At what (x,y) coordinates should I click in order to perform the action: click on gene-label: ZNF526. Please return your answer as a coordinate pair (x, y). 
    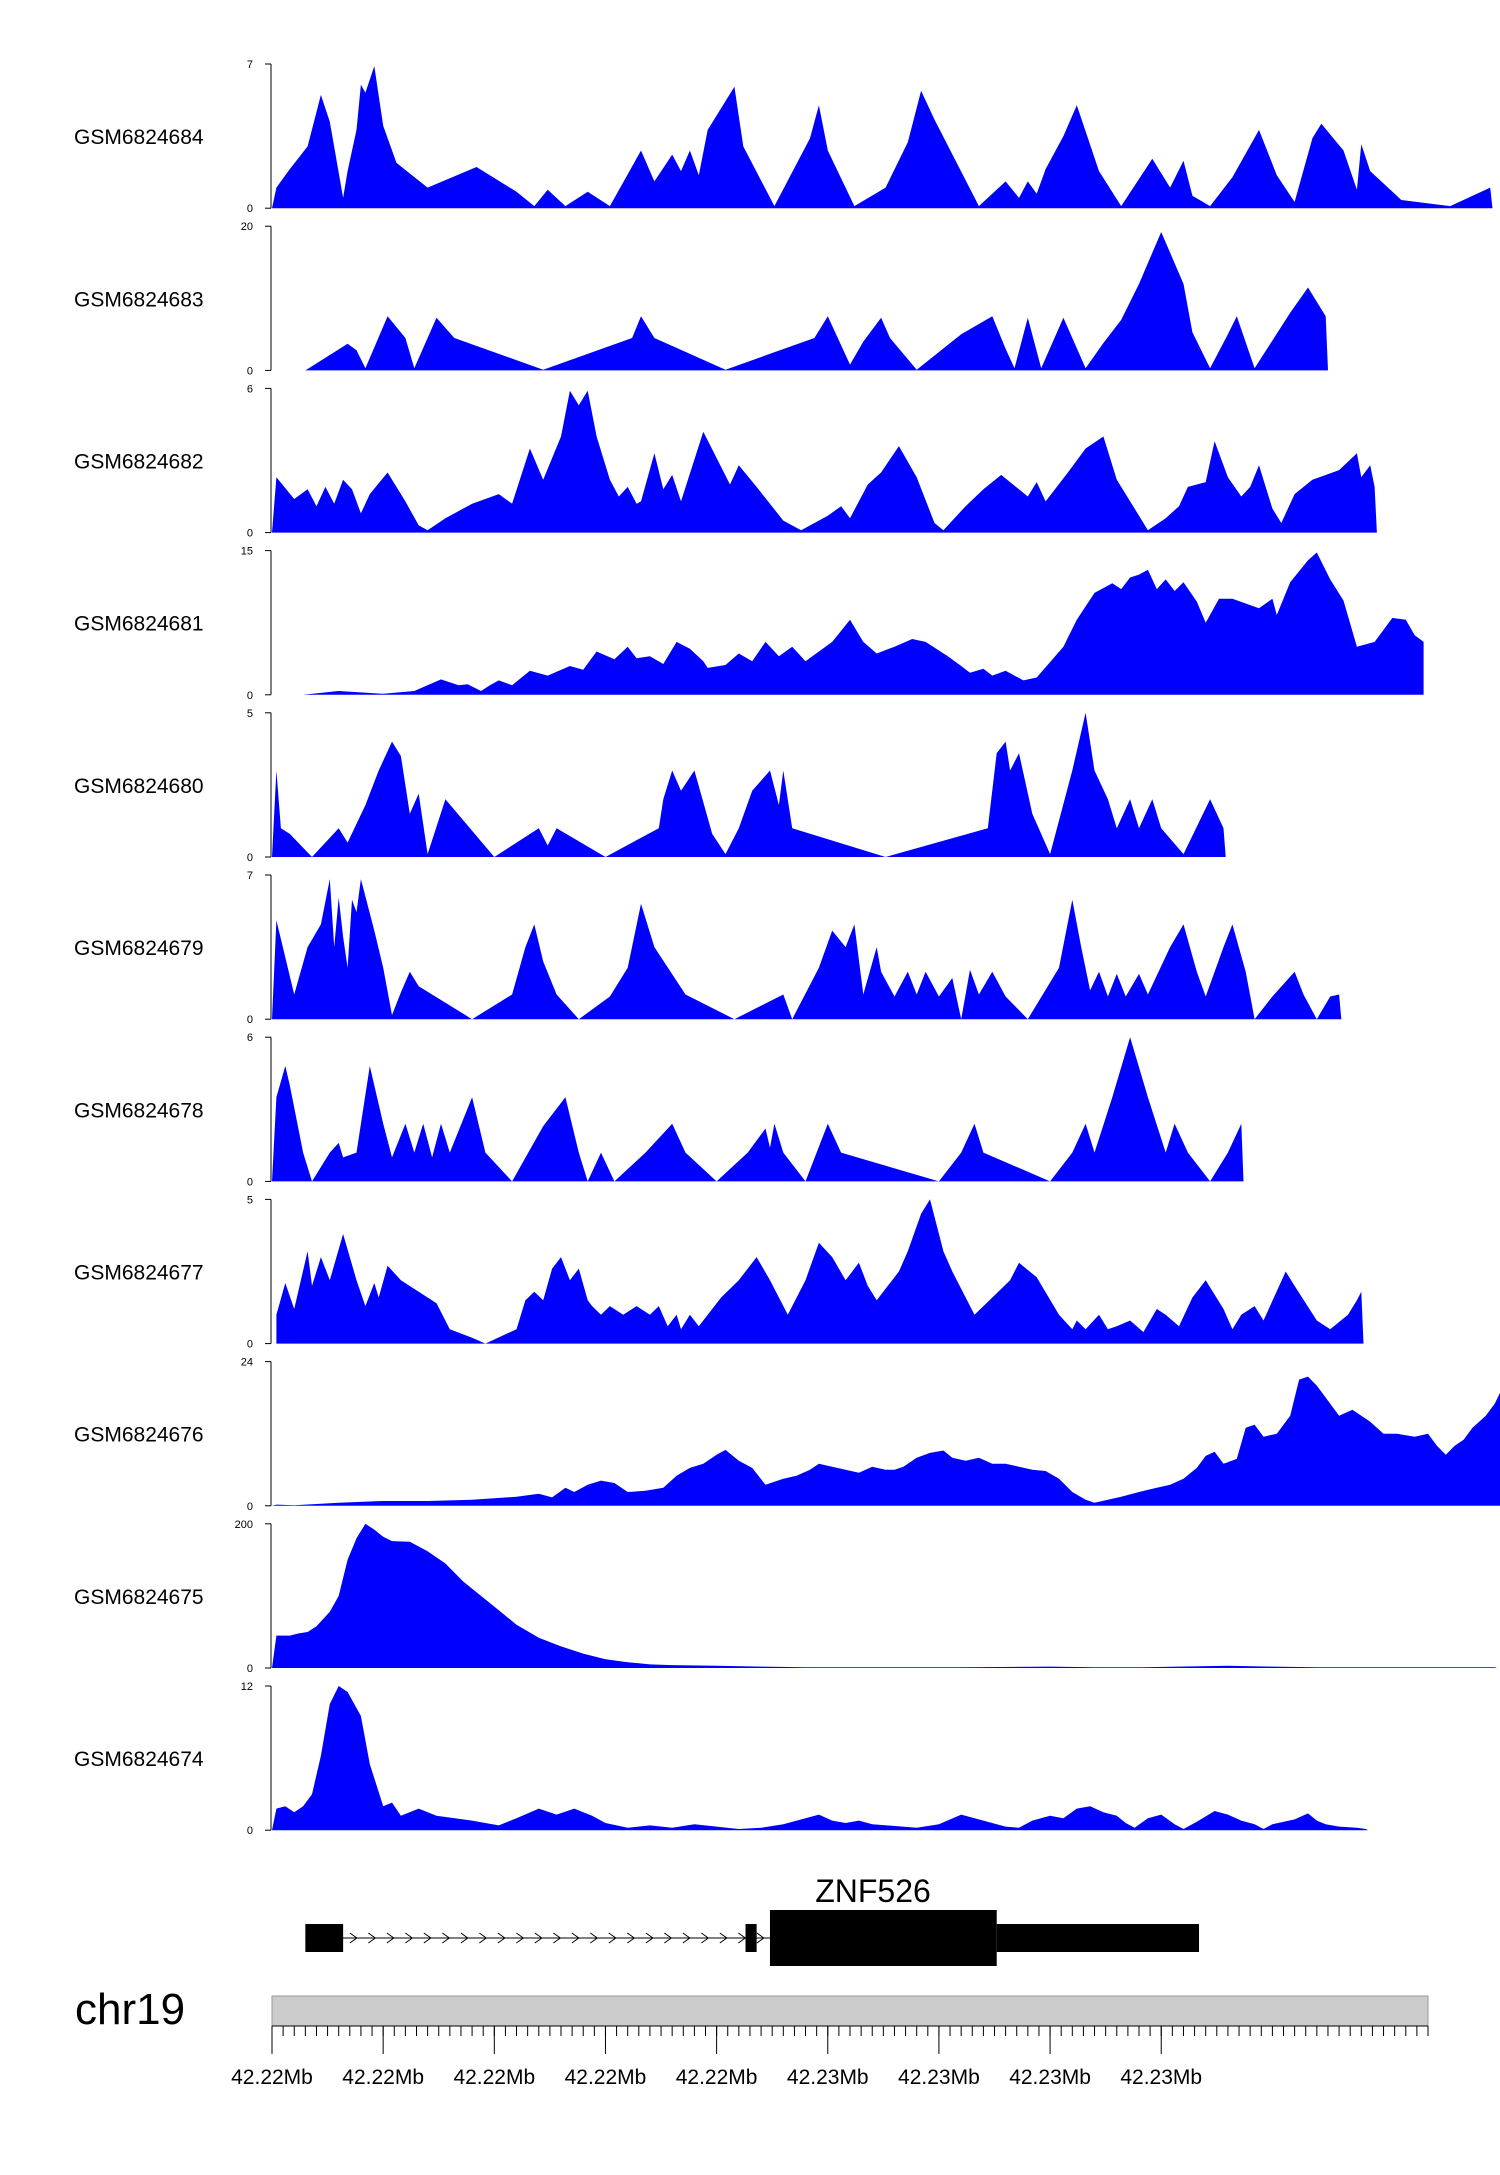
    Looking at the image, I should click on (873, 1891).